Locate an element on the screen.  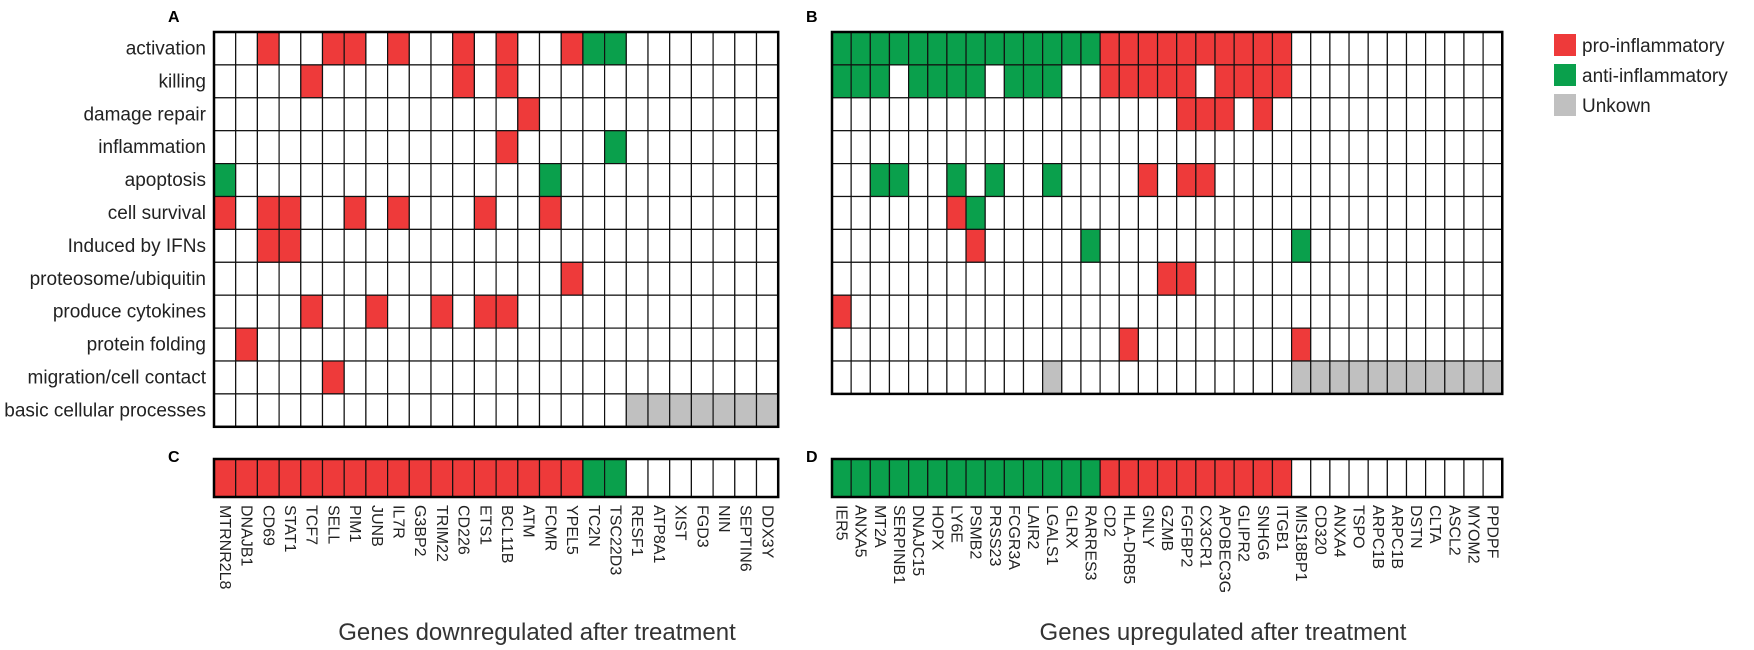
gene-label: CD226 is located at coordinates (463, 530).